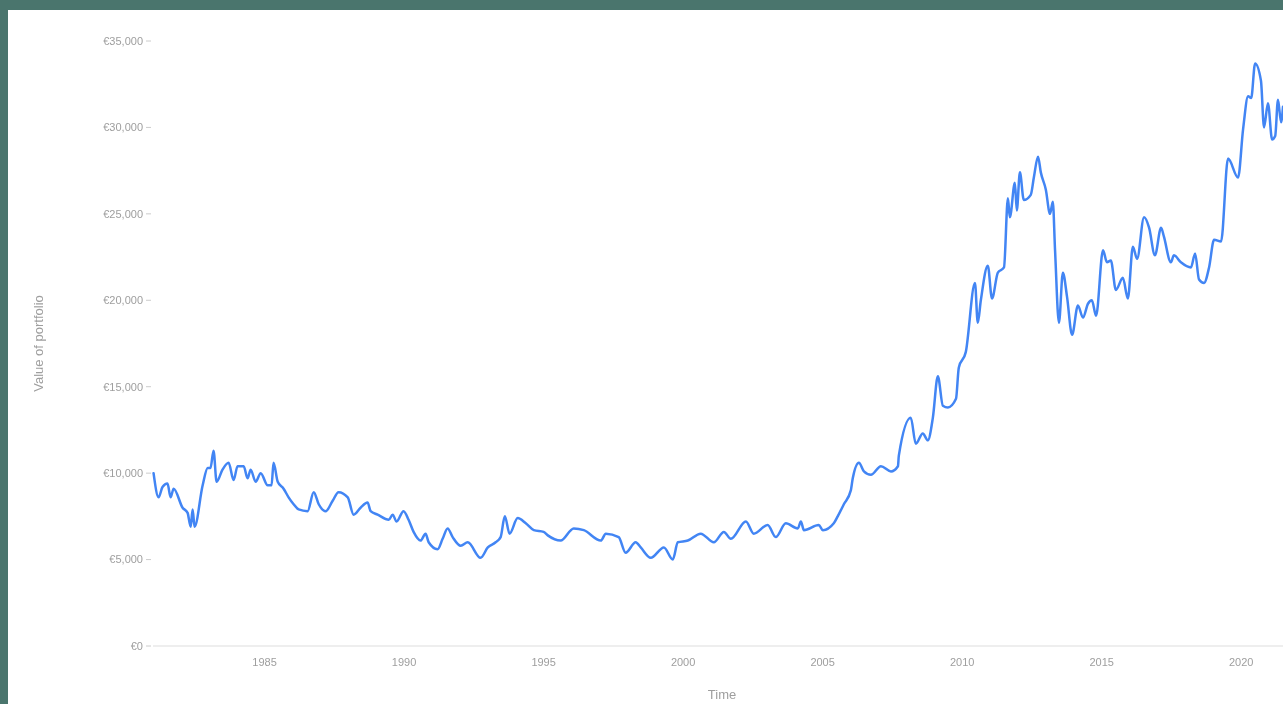  I want to click on x-tick-label: 2015, so click(1101, 662).